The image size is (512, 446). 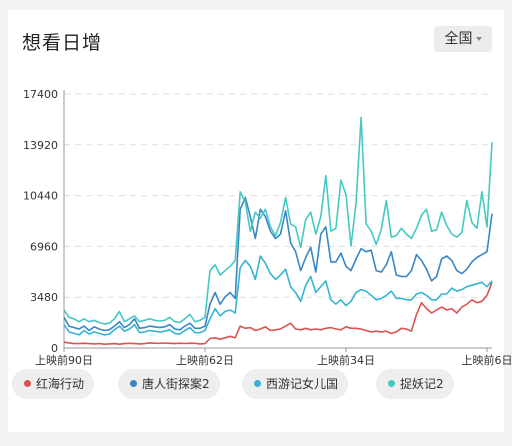 I want to click on region-dropdown: 全国, so click(x=463, y=39).